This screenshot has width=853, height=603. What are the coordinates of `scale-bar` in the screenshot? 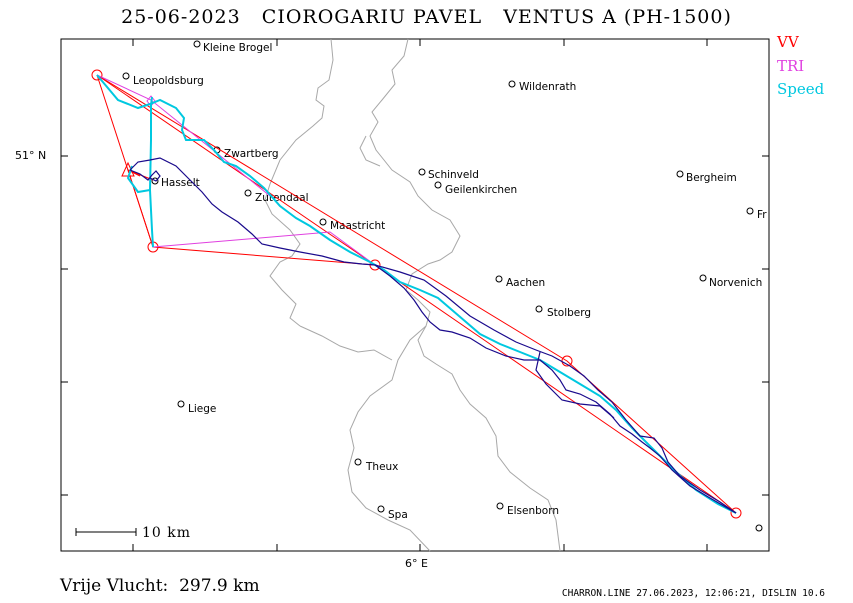 It's located at (106, 532).